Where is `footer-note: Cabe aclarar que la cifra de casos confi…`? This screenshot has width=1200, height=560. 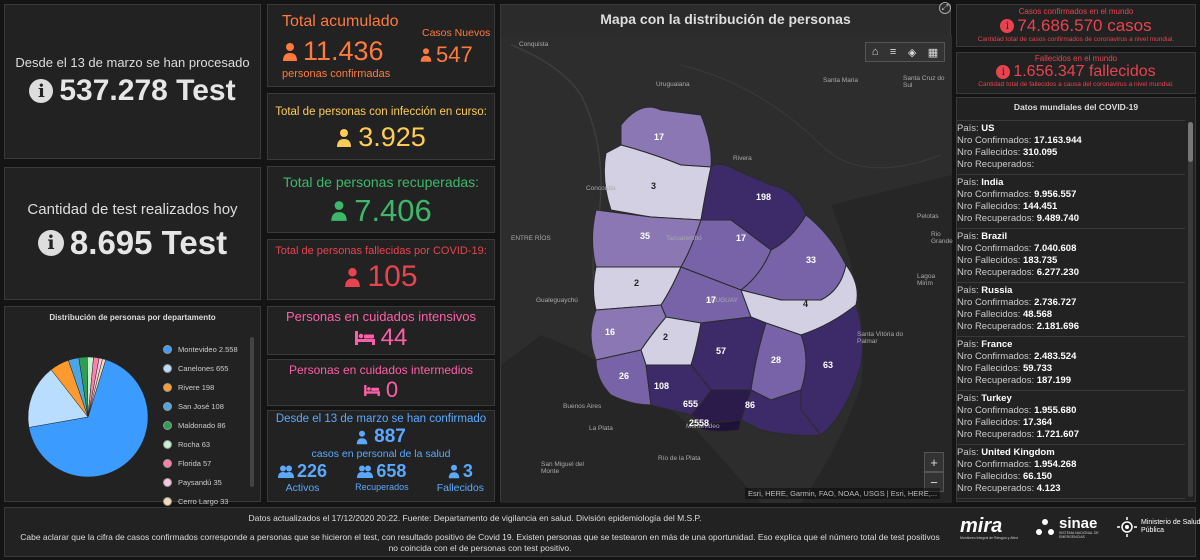 footer-note: Cabe aclarar que la cifra de casos confi… is located at coordinates (480, 542).